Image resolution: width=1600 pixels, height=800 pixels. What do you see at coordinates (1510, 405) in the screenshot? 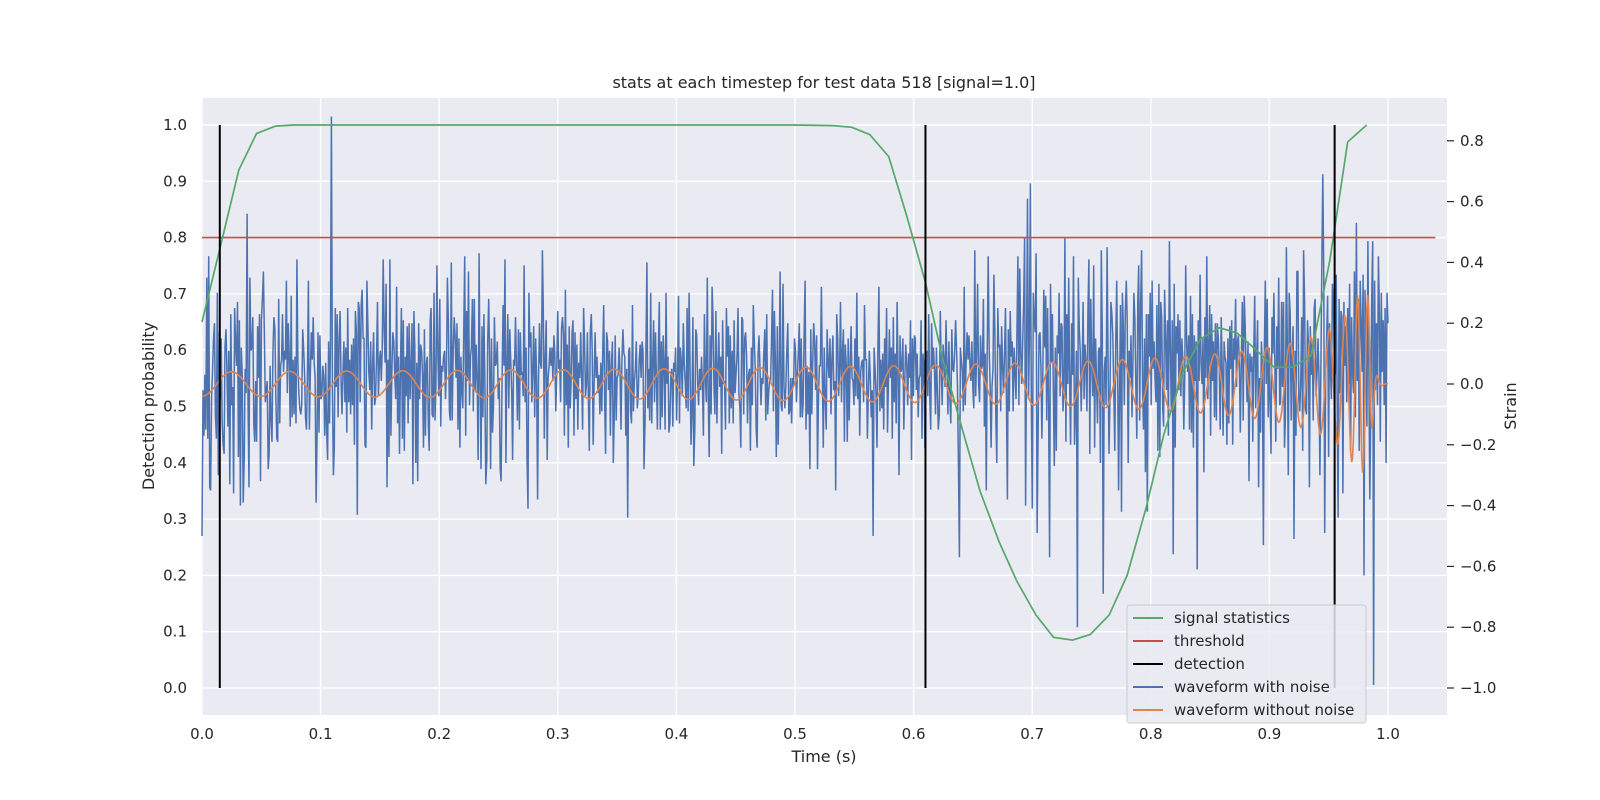
I see `y-axis-right-title: Strain` at bounding box center [1510, 405].